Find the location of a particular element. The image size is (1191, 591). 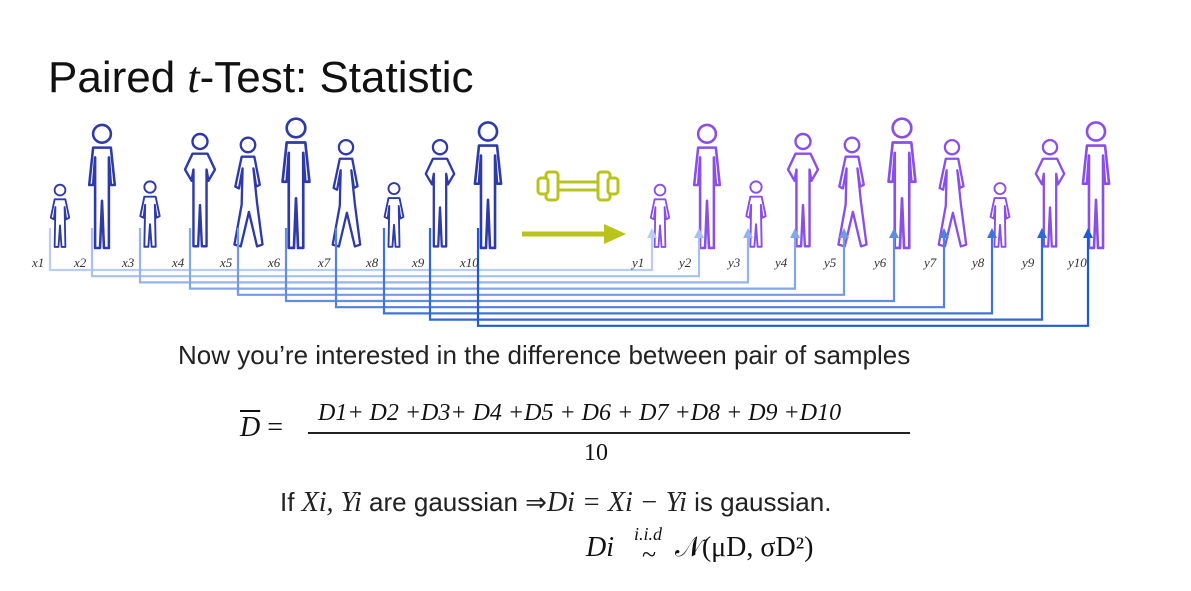

y-labels: y1 y2 y3 y4 y5 y6 y7 y8 y9 y10 is located at coordinates (858, 262).